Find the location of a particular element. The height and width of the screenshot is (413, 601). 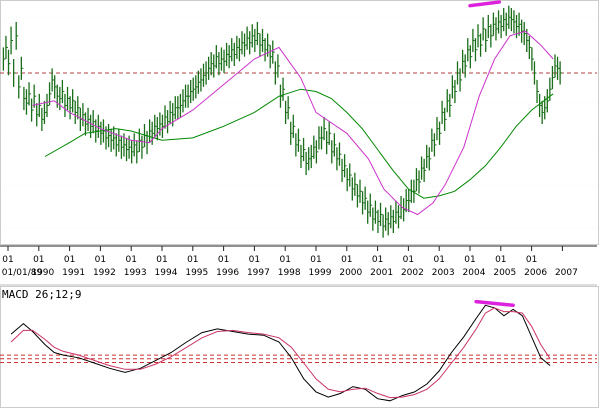

x-tick-label-bottom: 1997 is located at coordinates (258, 273).